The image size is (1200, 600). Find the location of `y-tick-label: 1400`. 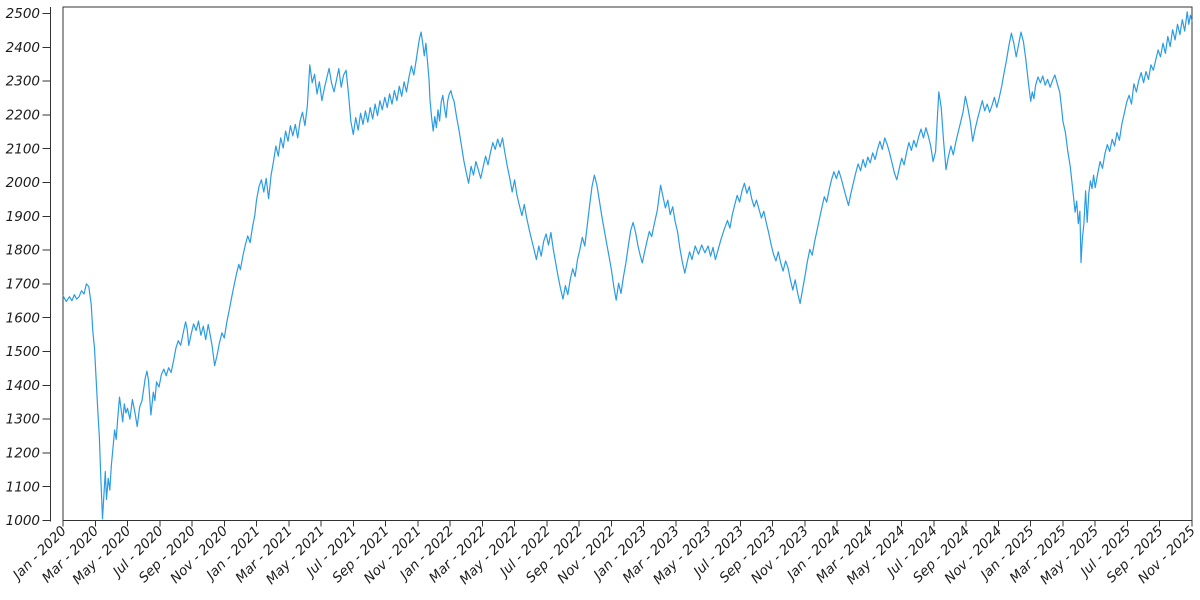

y-tick-label: 1400 is located at coordinates (23, 386).